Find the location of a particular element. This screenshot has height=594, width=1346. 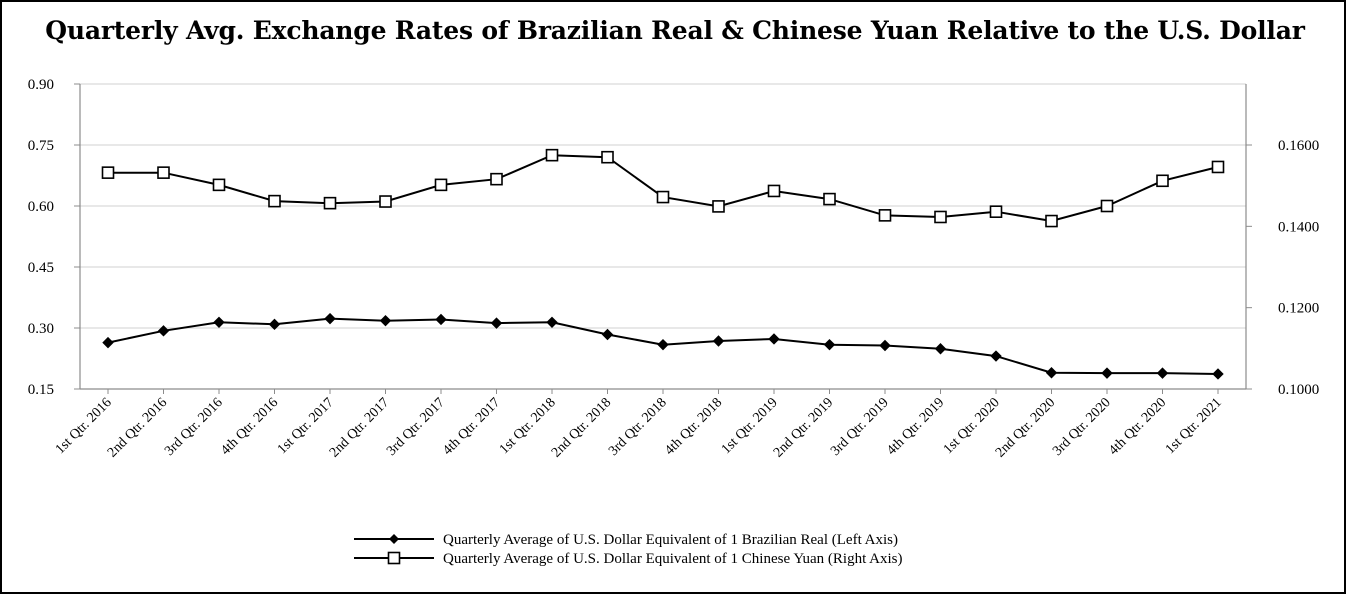

x-axis-tick-label: 1st Qtr. 2016 is located at coordinates (84, 426).